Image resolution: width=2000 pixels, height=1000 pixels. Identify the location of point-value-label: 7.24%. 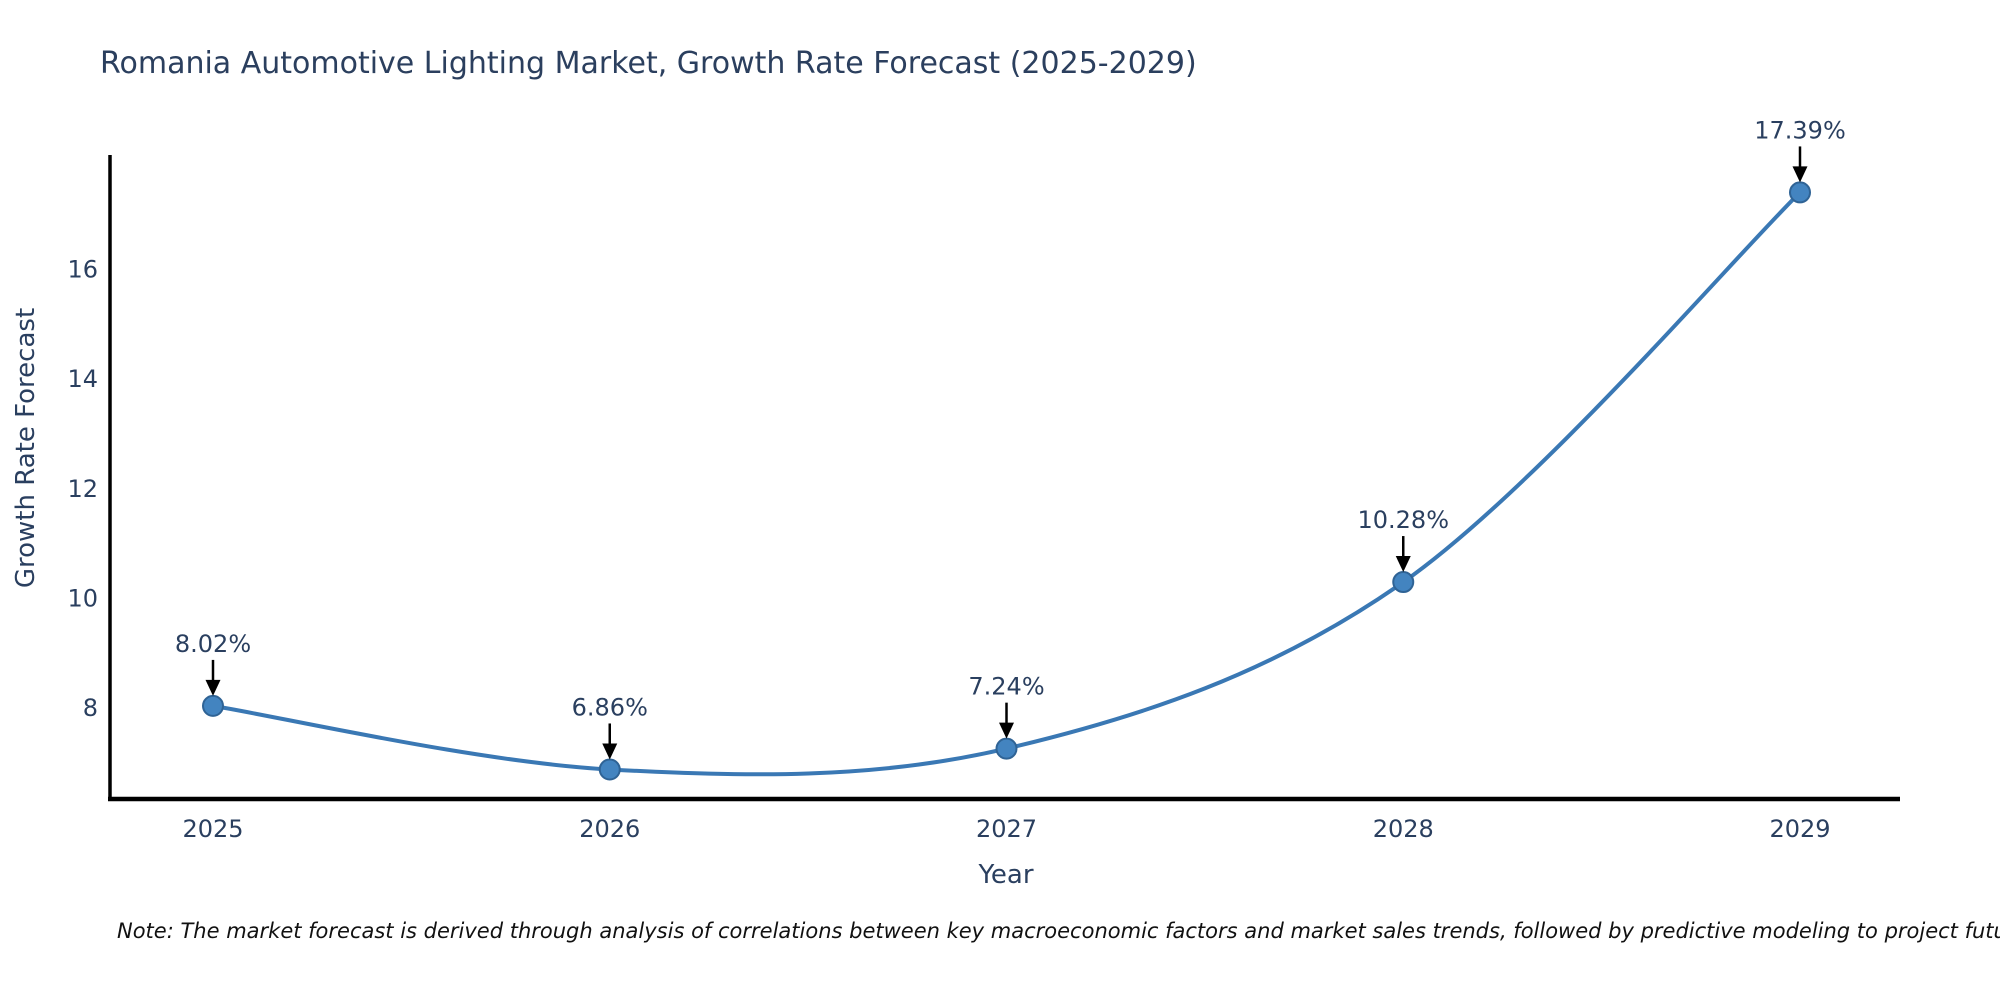
(1006, 687).